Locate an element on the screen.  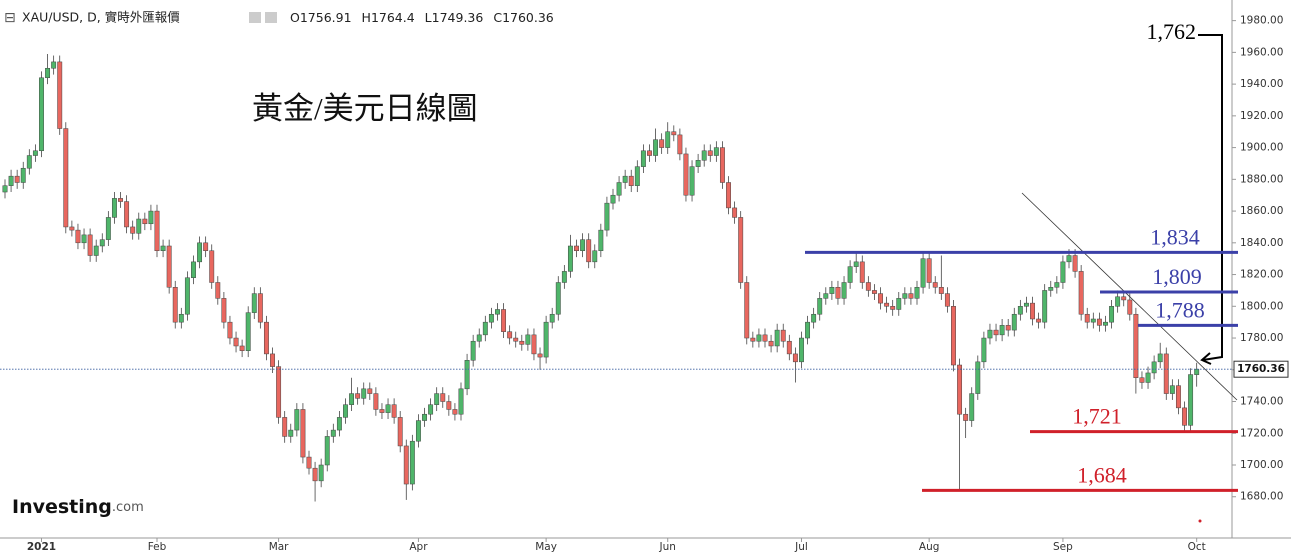
y-tick-label: 1820.00 is located at coordinates (1261, 275).